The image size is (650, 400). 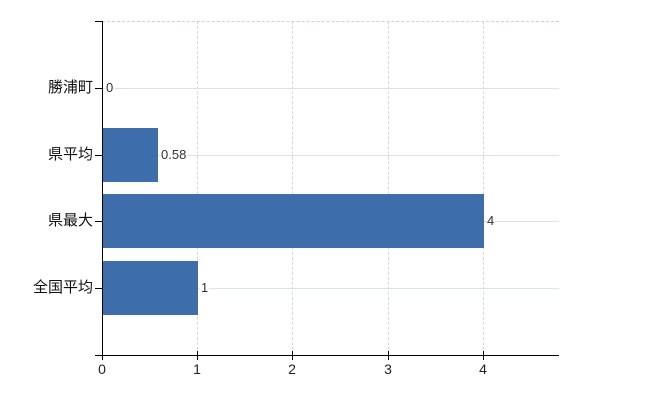 What do you see at coordinates (197, 369) in the screenshot?
I see `x-tick-label: 1` at bounding box center [197, 369].